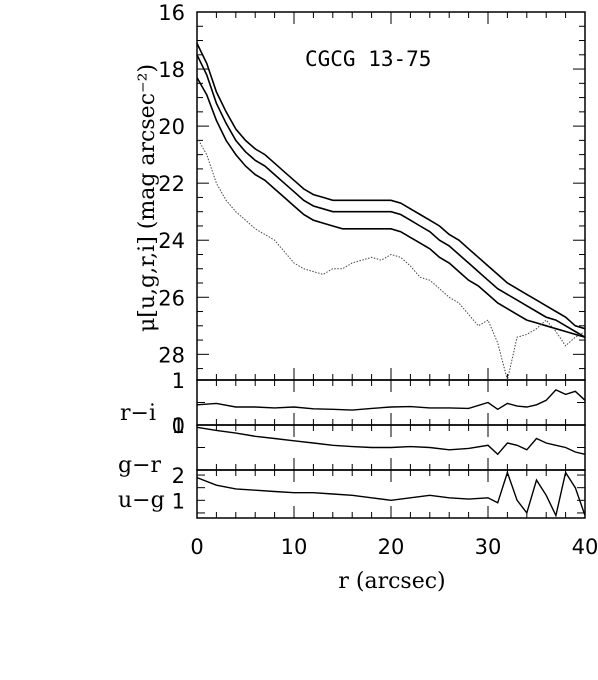 The height and width of the screenshot is (680, 598). Describe the element at coordinates (368, 59) in the screenshot. I see `chart-title: CGCG 13-75` at that location.